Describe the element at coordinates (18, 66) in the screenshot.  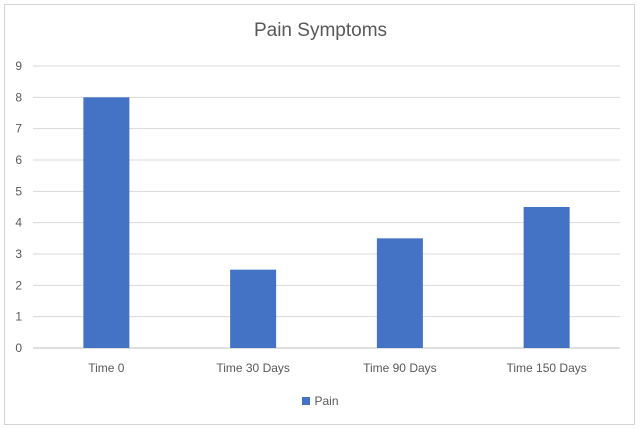
I see `y-tick-label: 9` at that location.